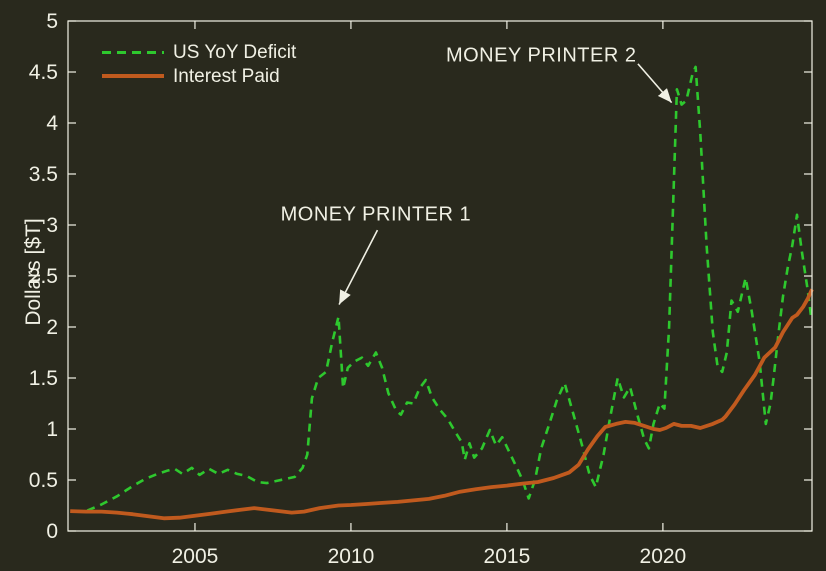 This screenshot has width=826, height=571. I want to click on y-tick-label: 4.5, so click(43, 72).